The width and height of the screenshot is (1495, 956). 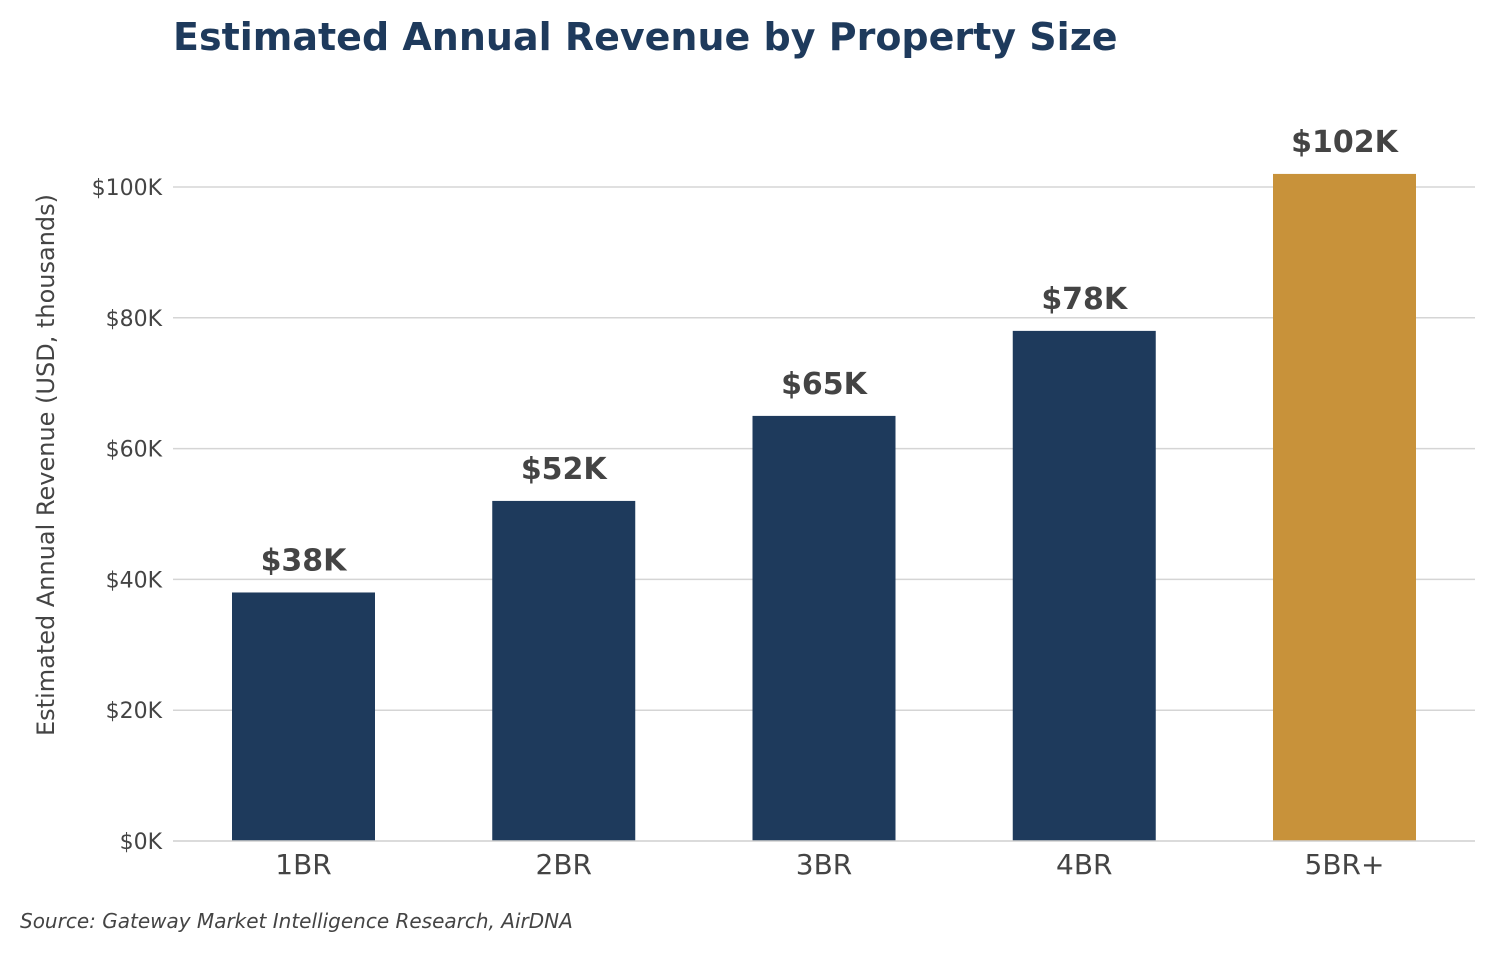 I want to click on y-tick-label: $40K, so click(x=134, y=580).